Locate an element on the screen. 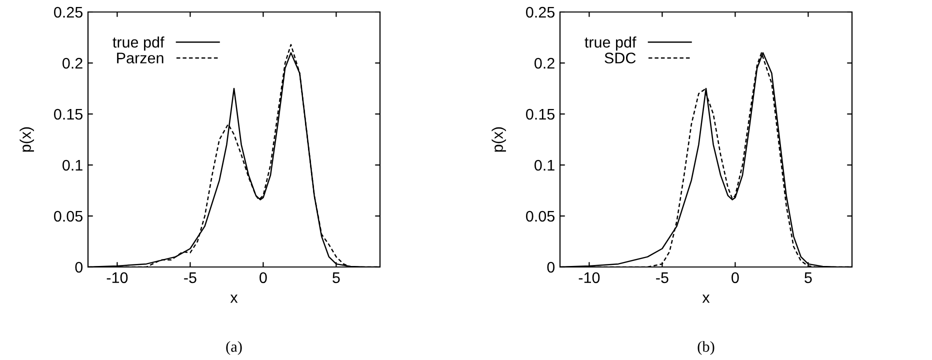 The width and height of the screenshot is (932, 360). legend-label: SDC is located at coordinates (620, 58).